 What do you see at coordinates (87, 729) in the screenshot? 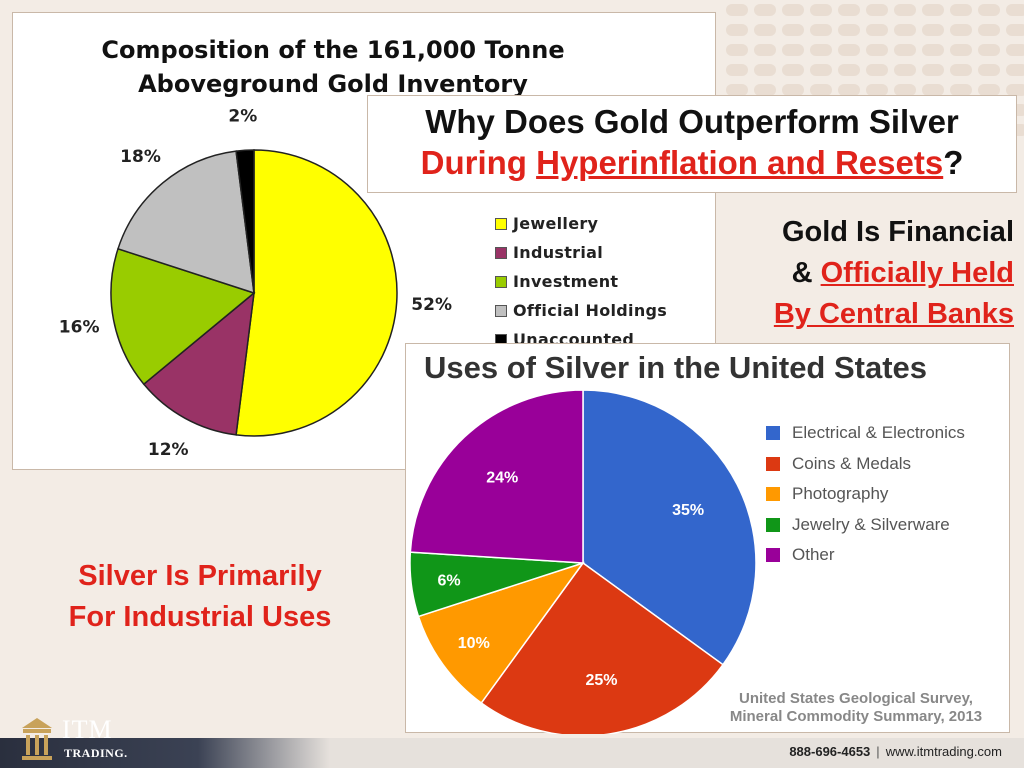
I see `logo-name: ITM` at bounding box center [87, 729].